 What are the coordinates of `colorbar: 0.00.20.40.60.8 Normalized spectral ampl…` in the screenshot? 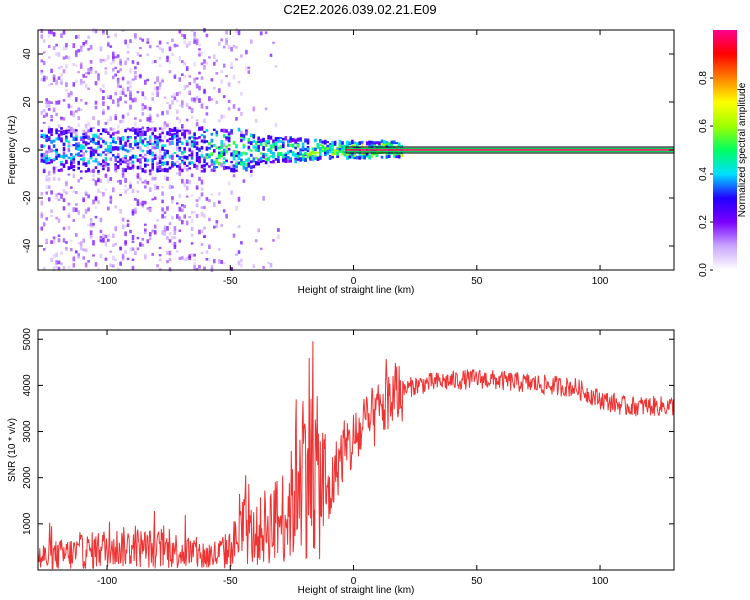 It's located at (723, 153).